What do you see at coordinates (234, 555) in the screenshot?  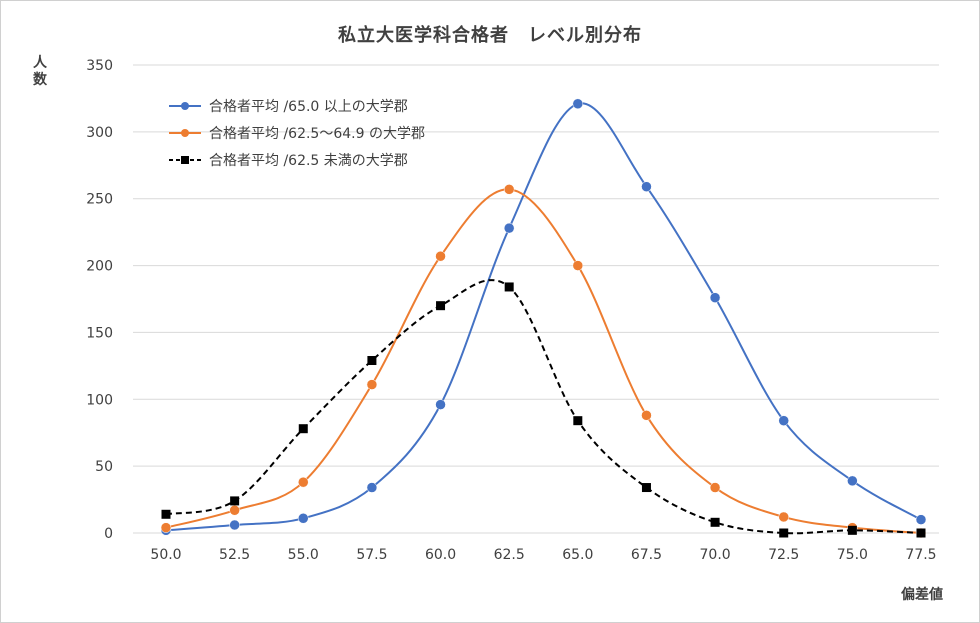 I see `x-tick-label: 52.5` at bounding box center [234, 555].